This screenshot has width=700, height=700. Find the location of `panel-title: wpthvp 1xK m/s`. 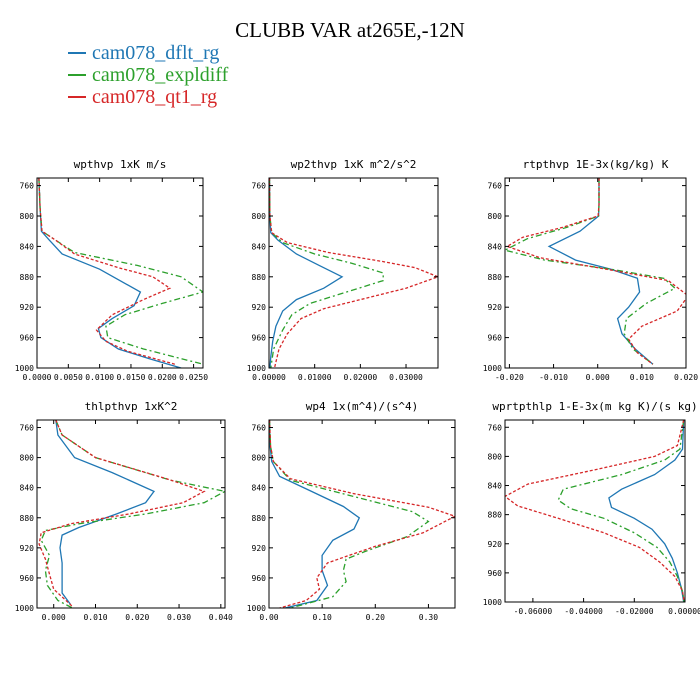

panel-title: wpthvp 1xK m/s is located at coordinates (120, 164).